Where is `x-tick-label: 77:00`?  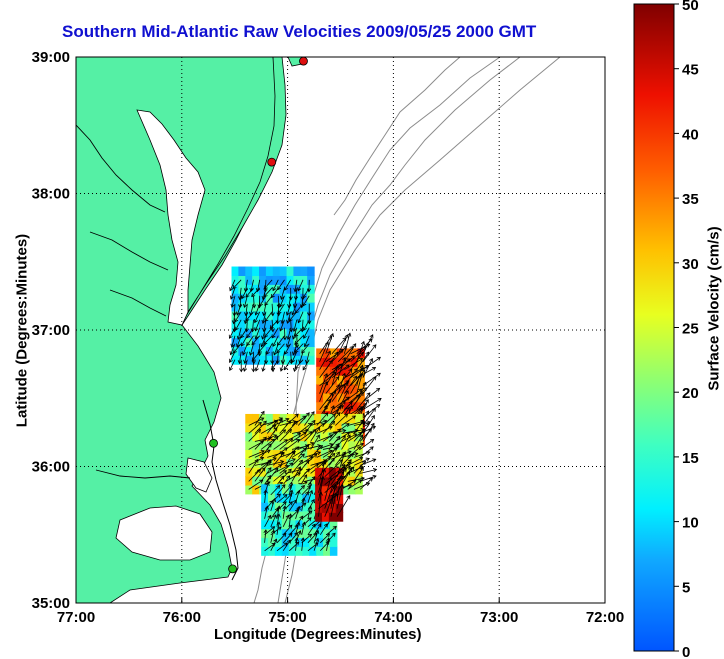 x-tick-label: 77:00 is located at coordinates (76, 617).